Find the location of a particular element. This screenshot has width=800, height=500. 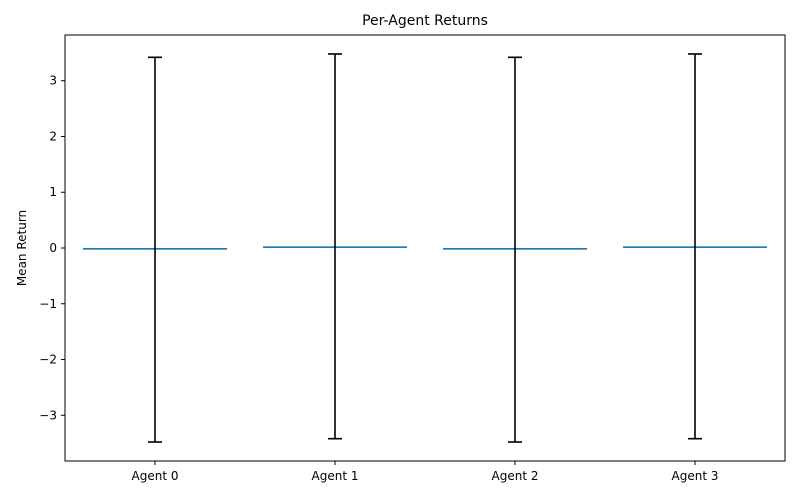

y-tick-label-5: 2 is located at coordinates (53, 136).